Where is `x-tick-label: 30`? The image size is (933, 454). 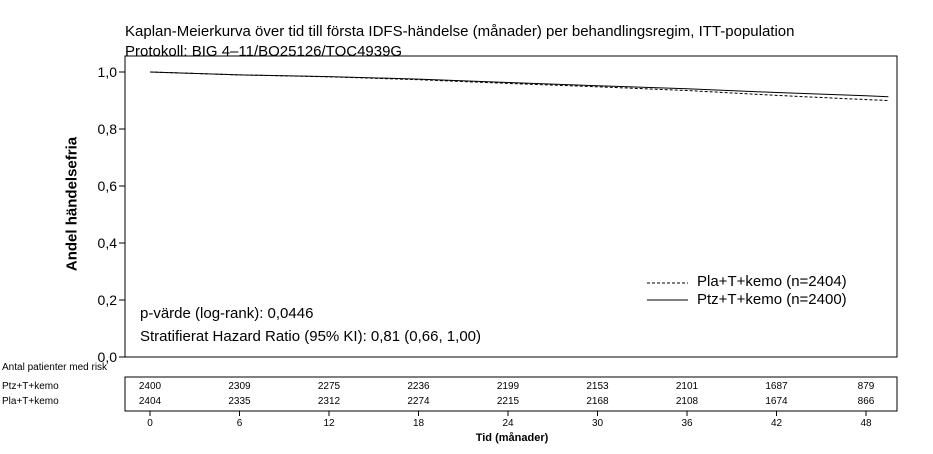 x-tick-label: 30 is located at coordinates (597, 423).